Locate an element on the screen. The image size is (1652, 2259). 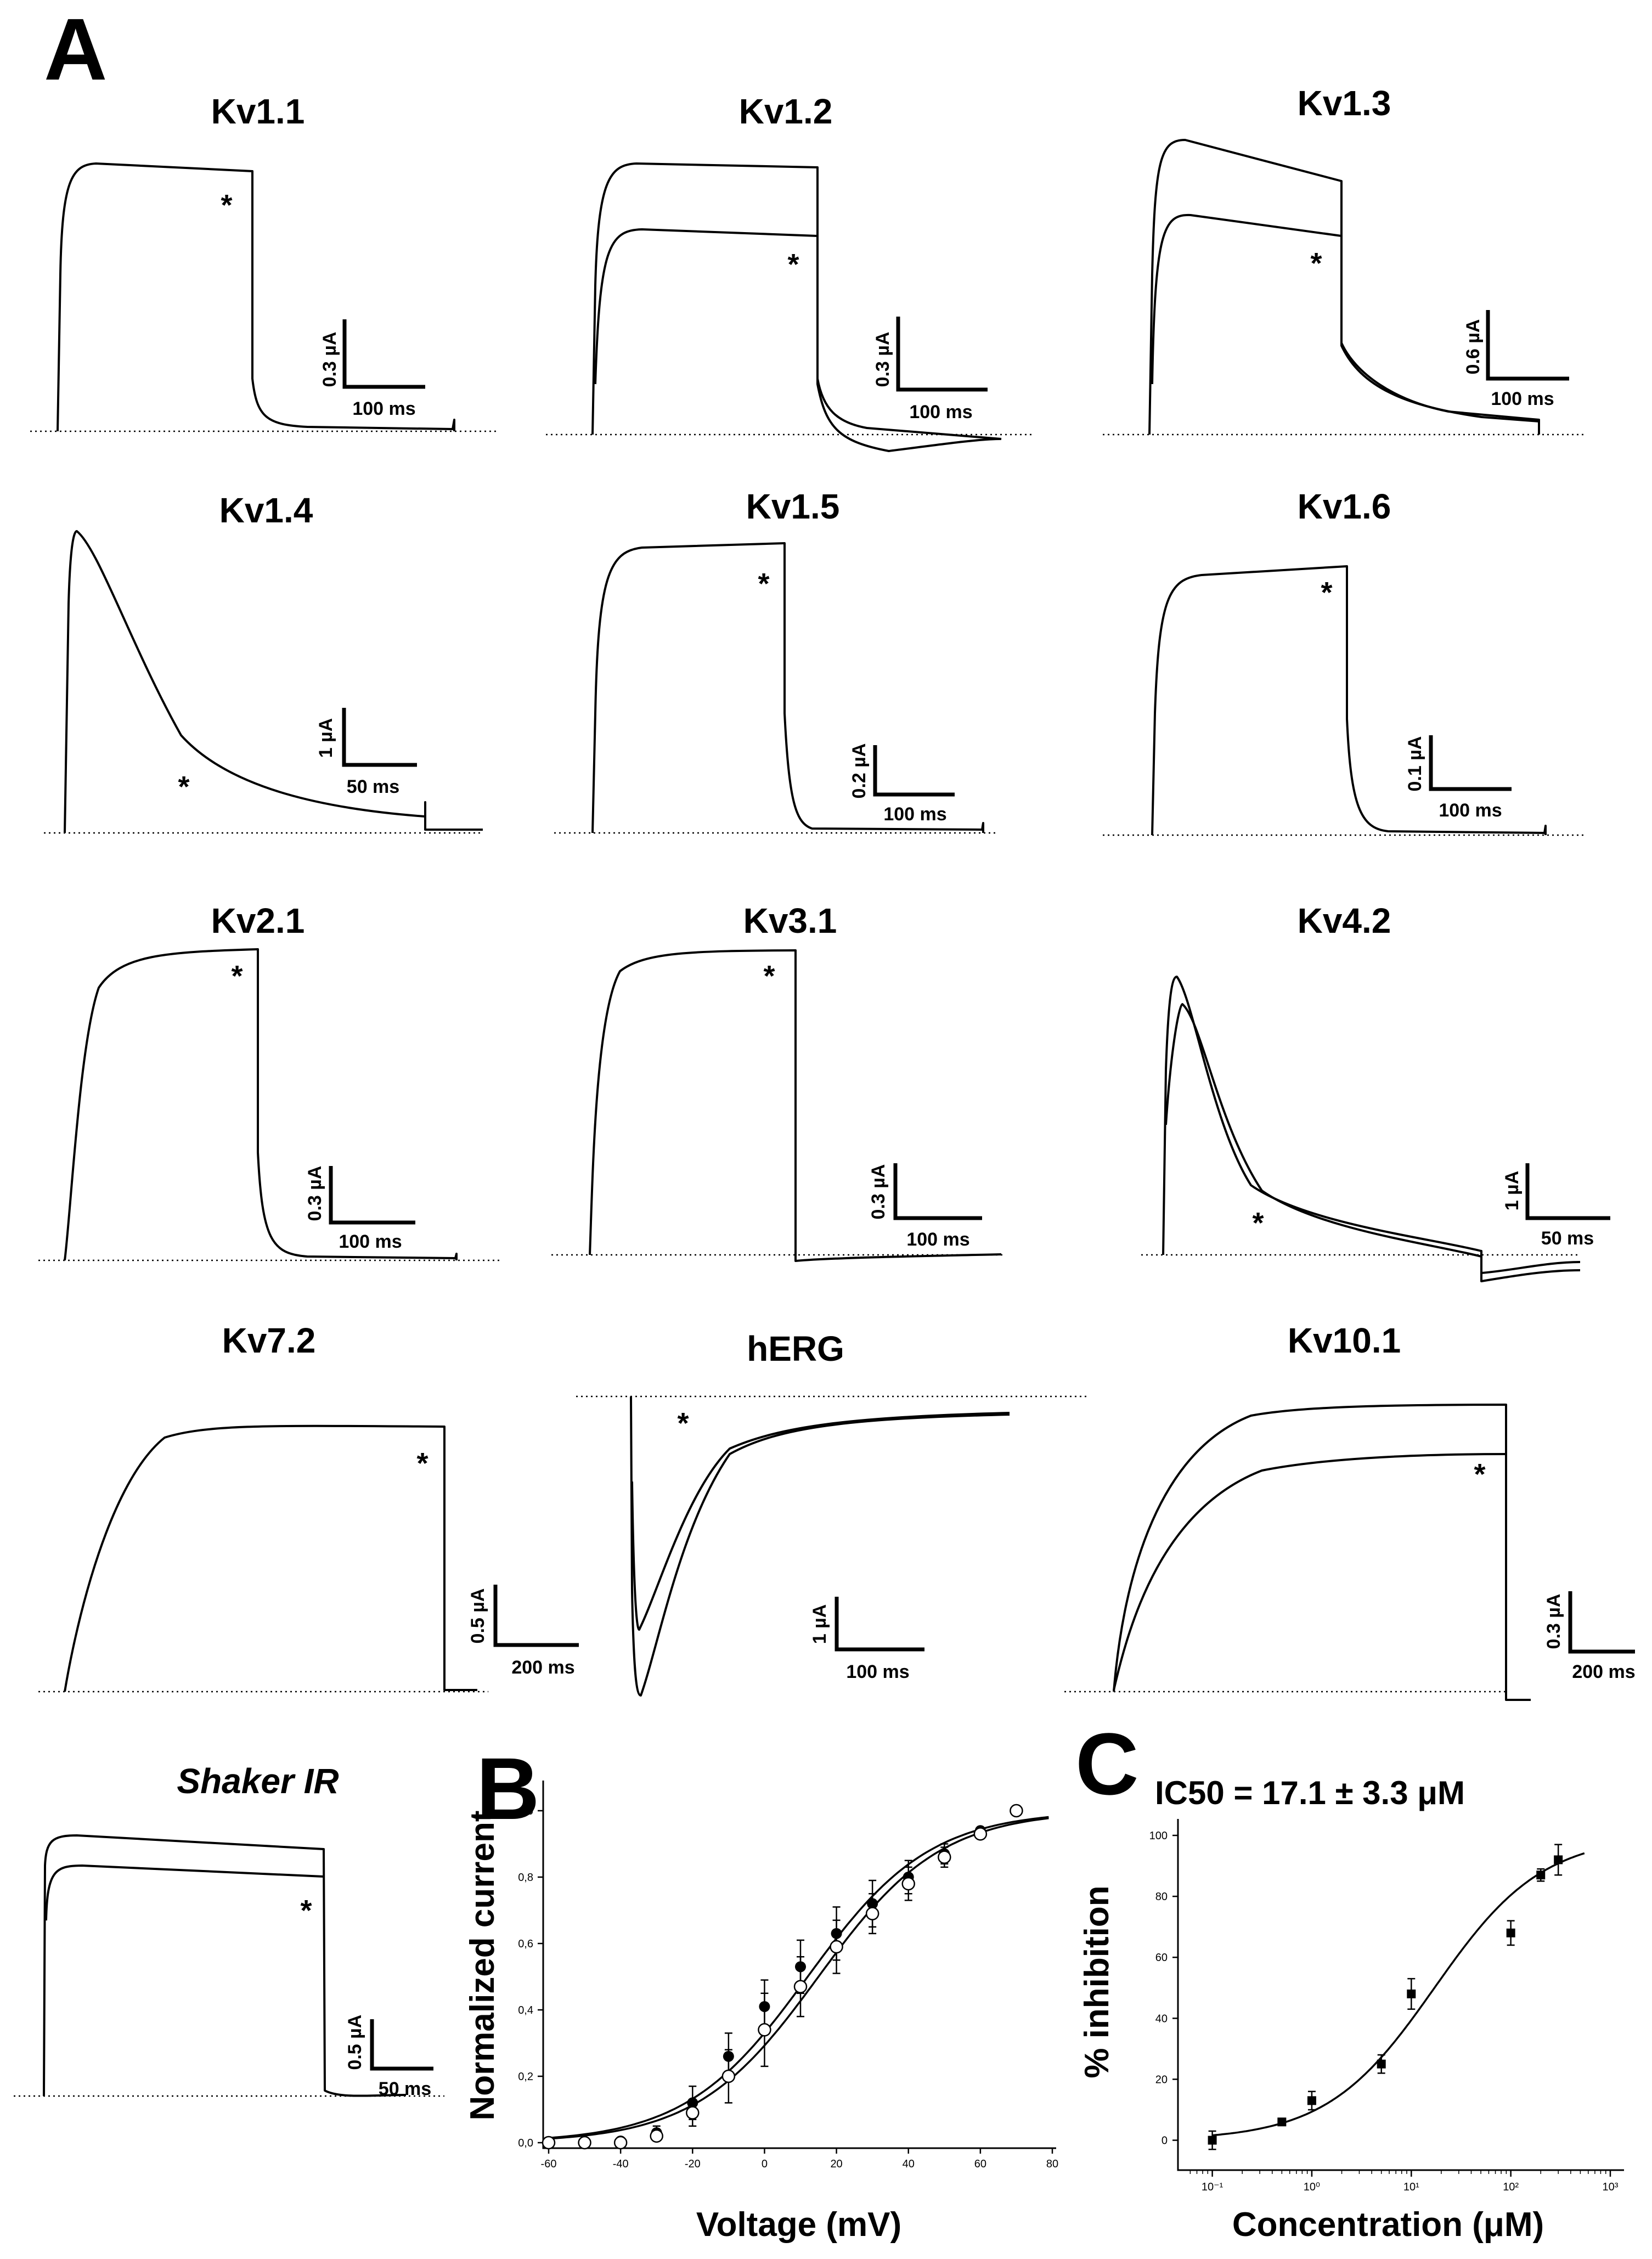
trace-kv3-1: Kv3.1 * 0.3 µA 100 ms is located at coordinates (777, 1081).